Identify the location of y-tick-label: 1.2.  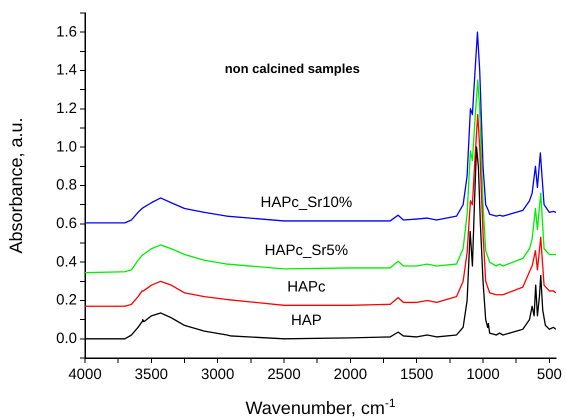
(66, 108).